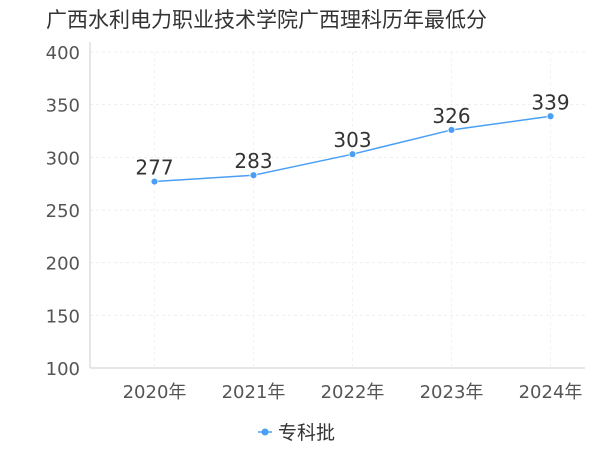 Image resolution: width=600 pixels, height=450 pixels. I want to click on y-tick-label: 150, so click(63, 316).